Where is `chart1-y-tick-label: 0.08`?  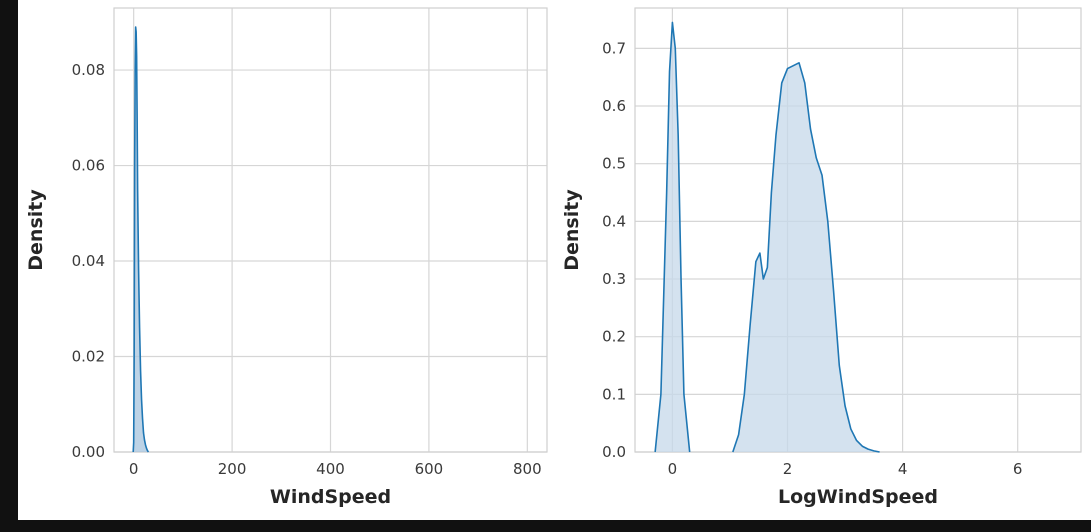 chart1-y-tick-label: 0.08 is located at coordinates (88, 70).